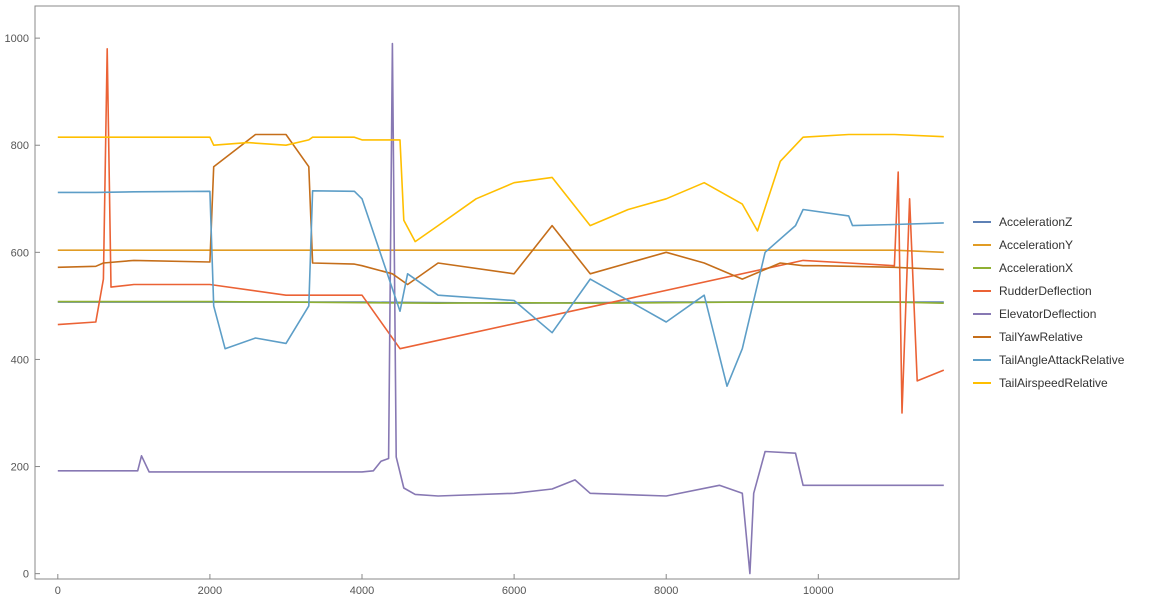 This screenshot has height=601, width=1150. I want to click on legend-item: AccelerationZ, so click(1048, 221).